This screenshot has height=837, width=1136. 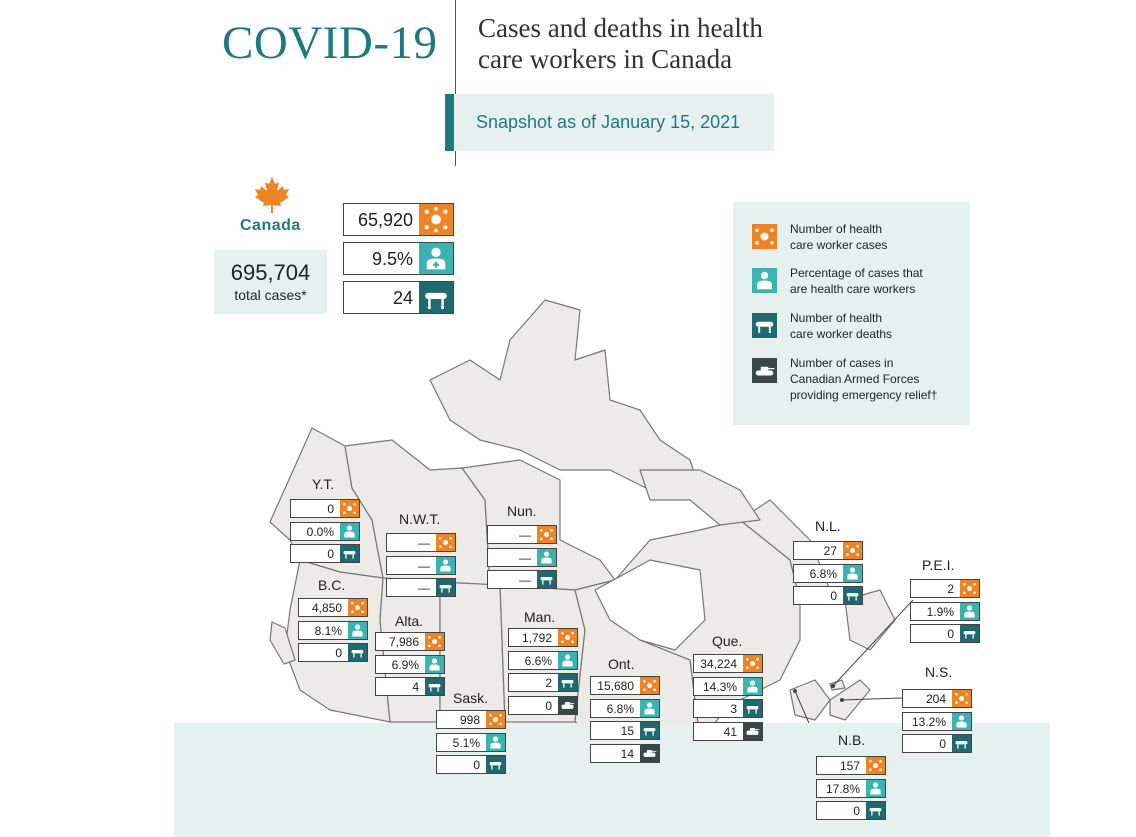 I want to click on province-percent-row-alta: 6.9%, so click(x=410, y=664).